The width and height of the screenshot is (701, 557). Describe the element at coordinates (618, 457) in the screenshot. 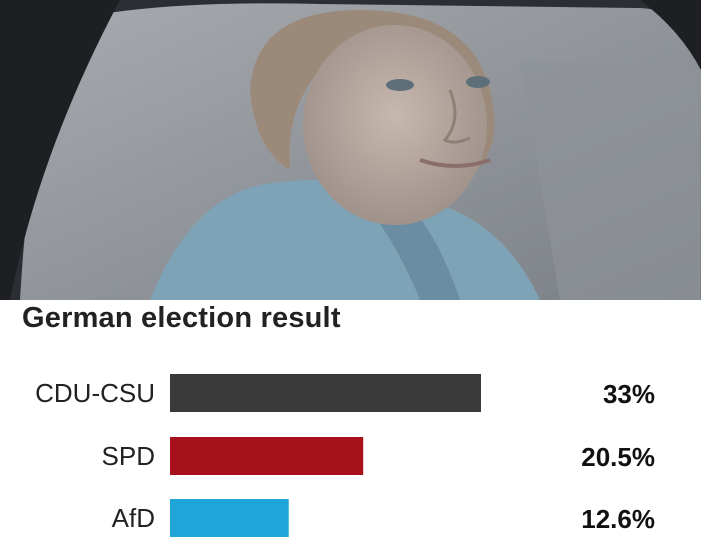

I see `value-label-spd: 20.5%` at that location.